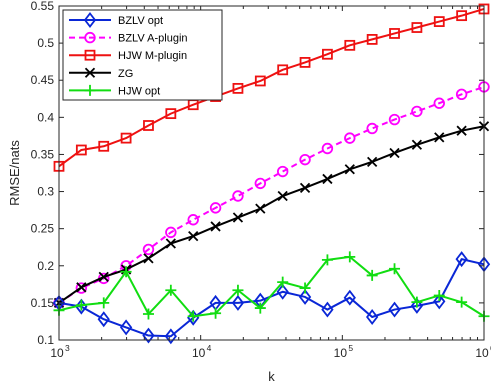 This screenshot has width=491, height=387. I want to click on y-tick-label: 0.35, so click(43, 154).